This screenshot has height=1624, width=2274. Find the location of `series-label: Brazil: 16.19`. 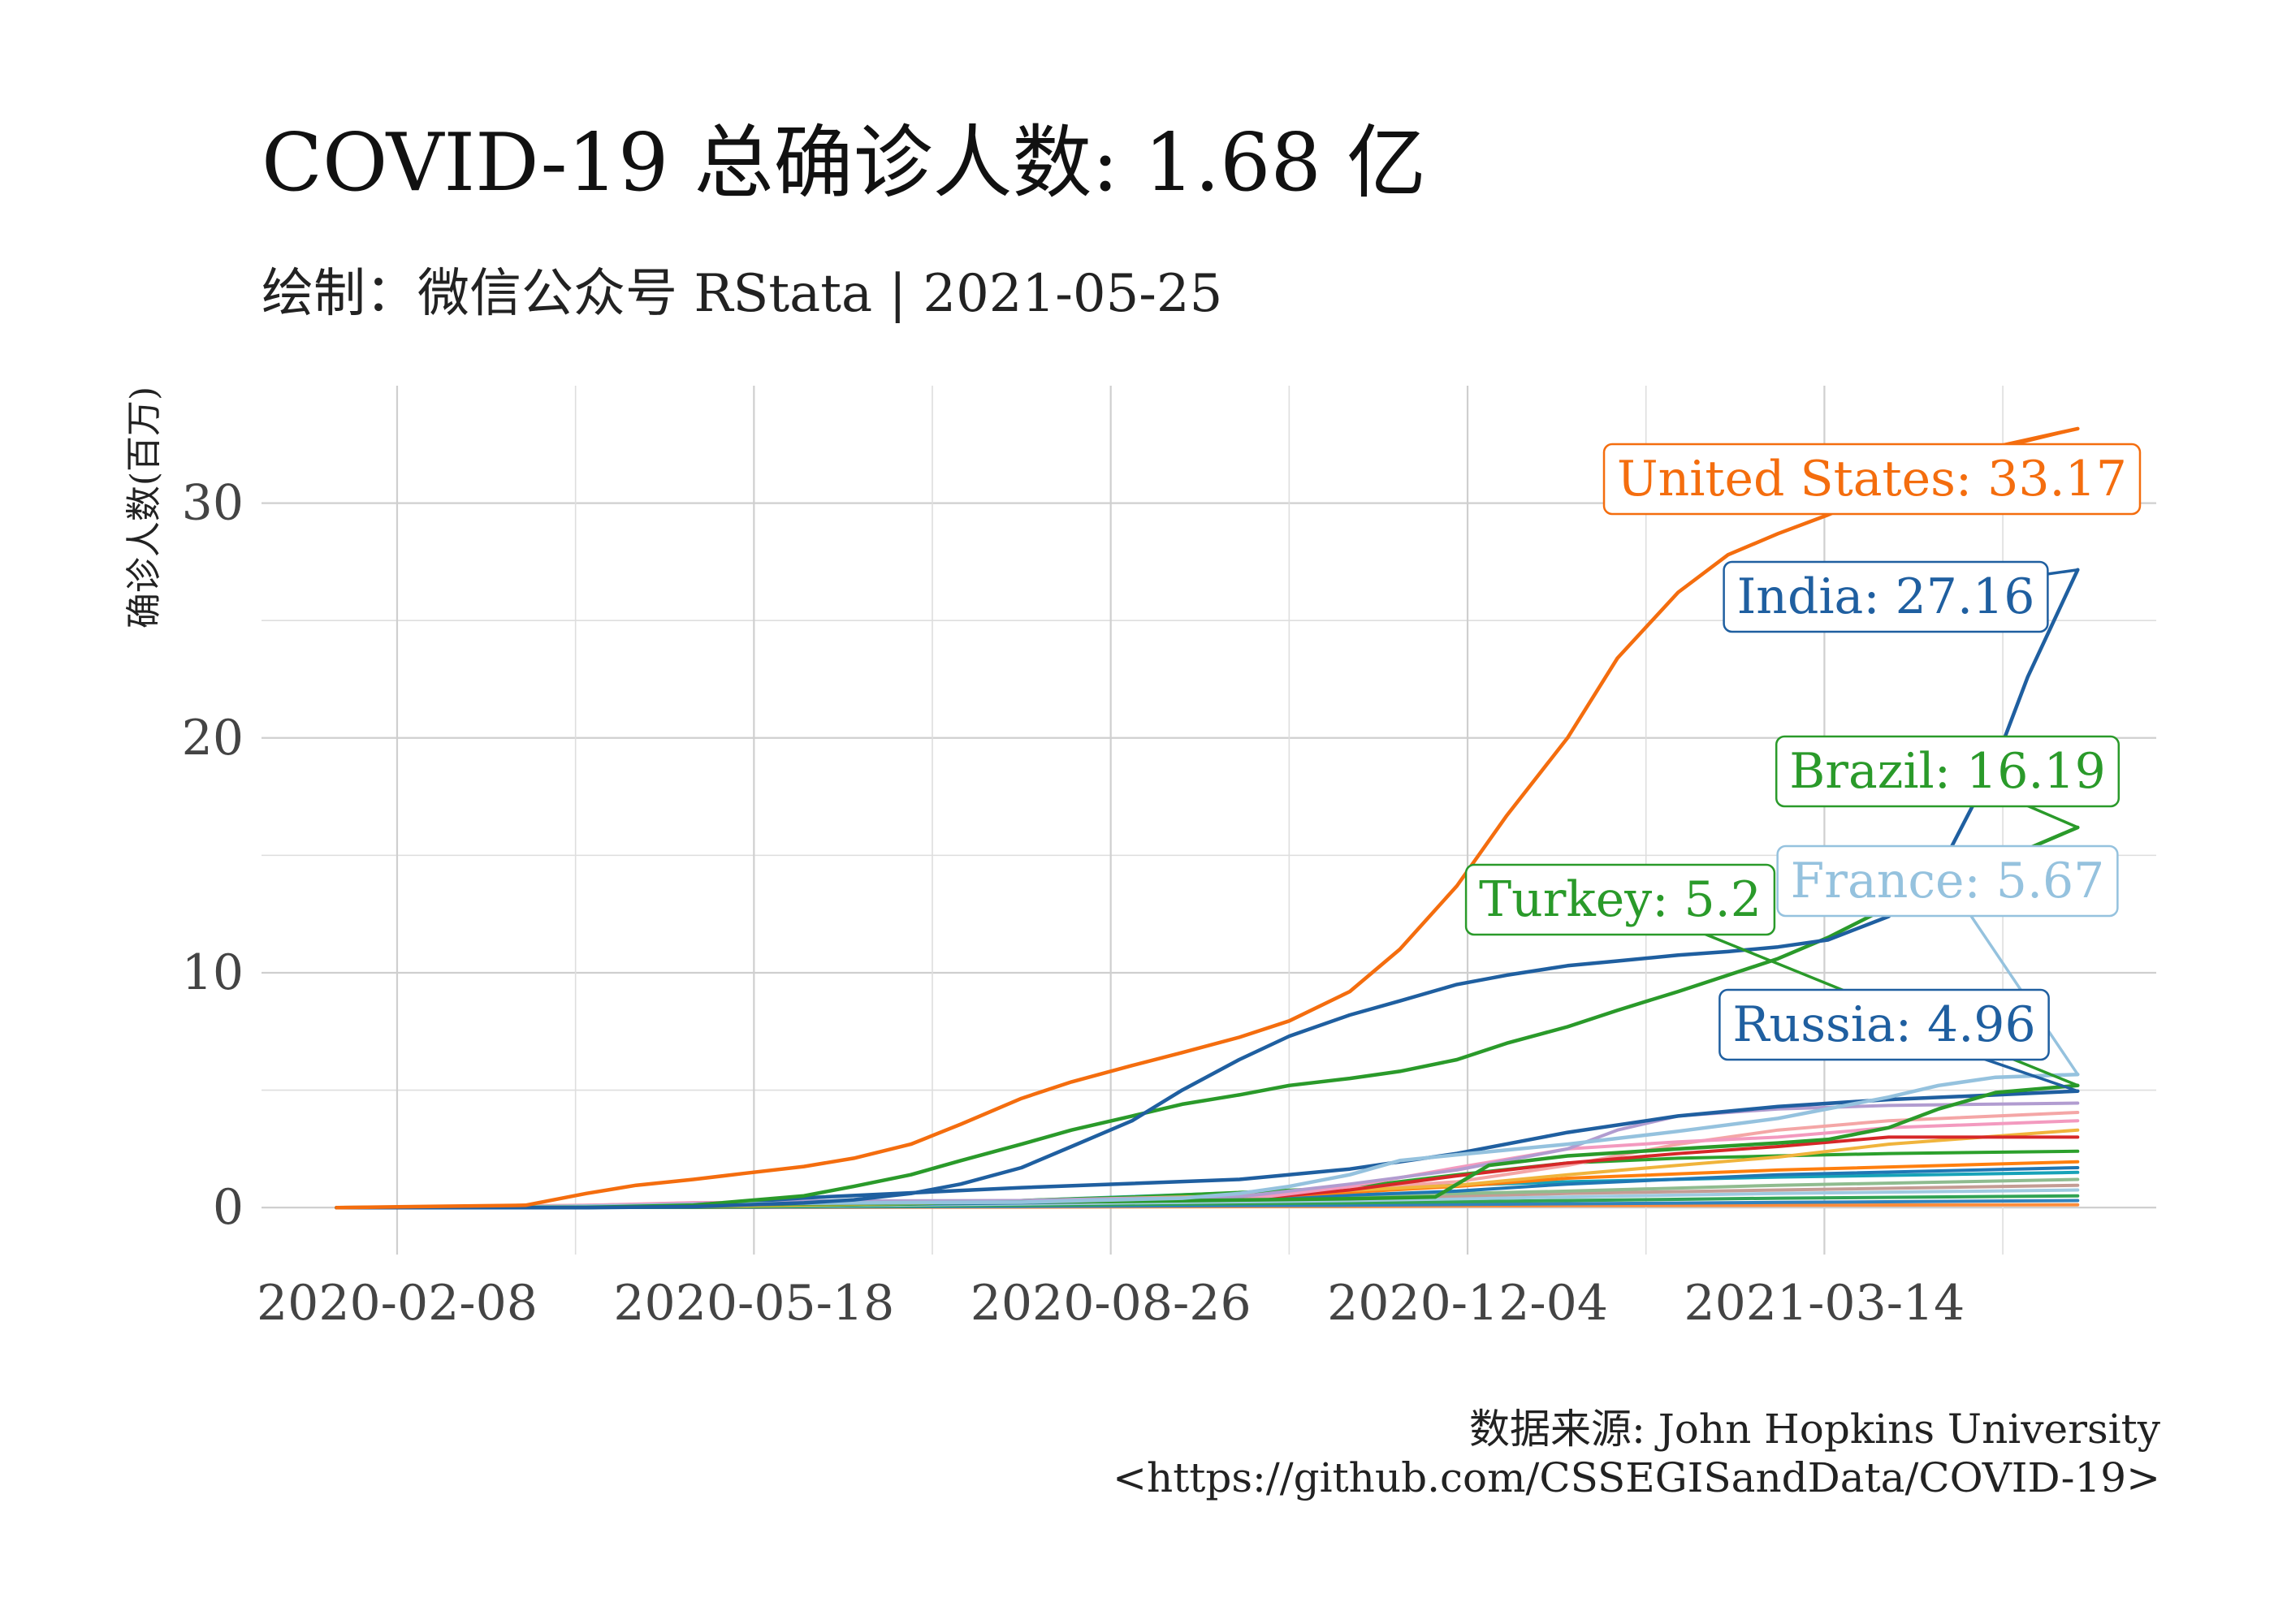

series-label: Brazil: 16.19 is located at coordinates (1948, 771).